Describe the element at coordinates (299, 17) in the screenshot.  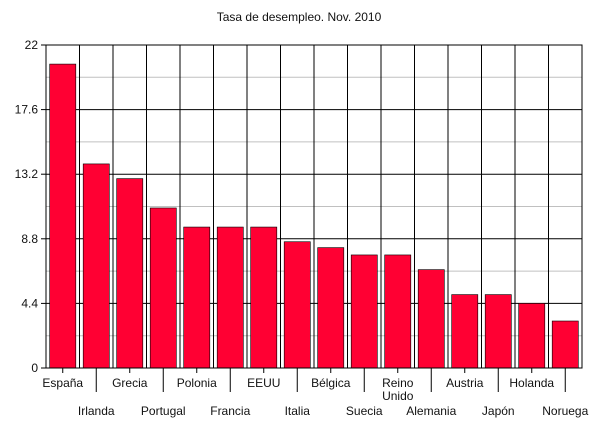
I see `chart-title: Tasa de desempleo. Nov. 2010` at that location.